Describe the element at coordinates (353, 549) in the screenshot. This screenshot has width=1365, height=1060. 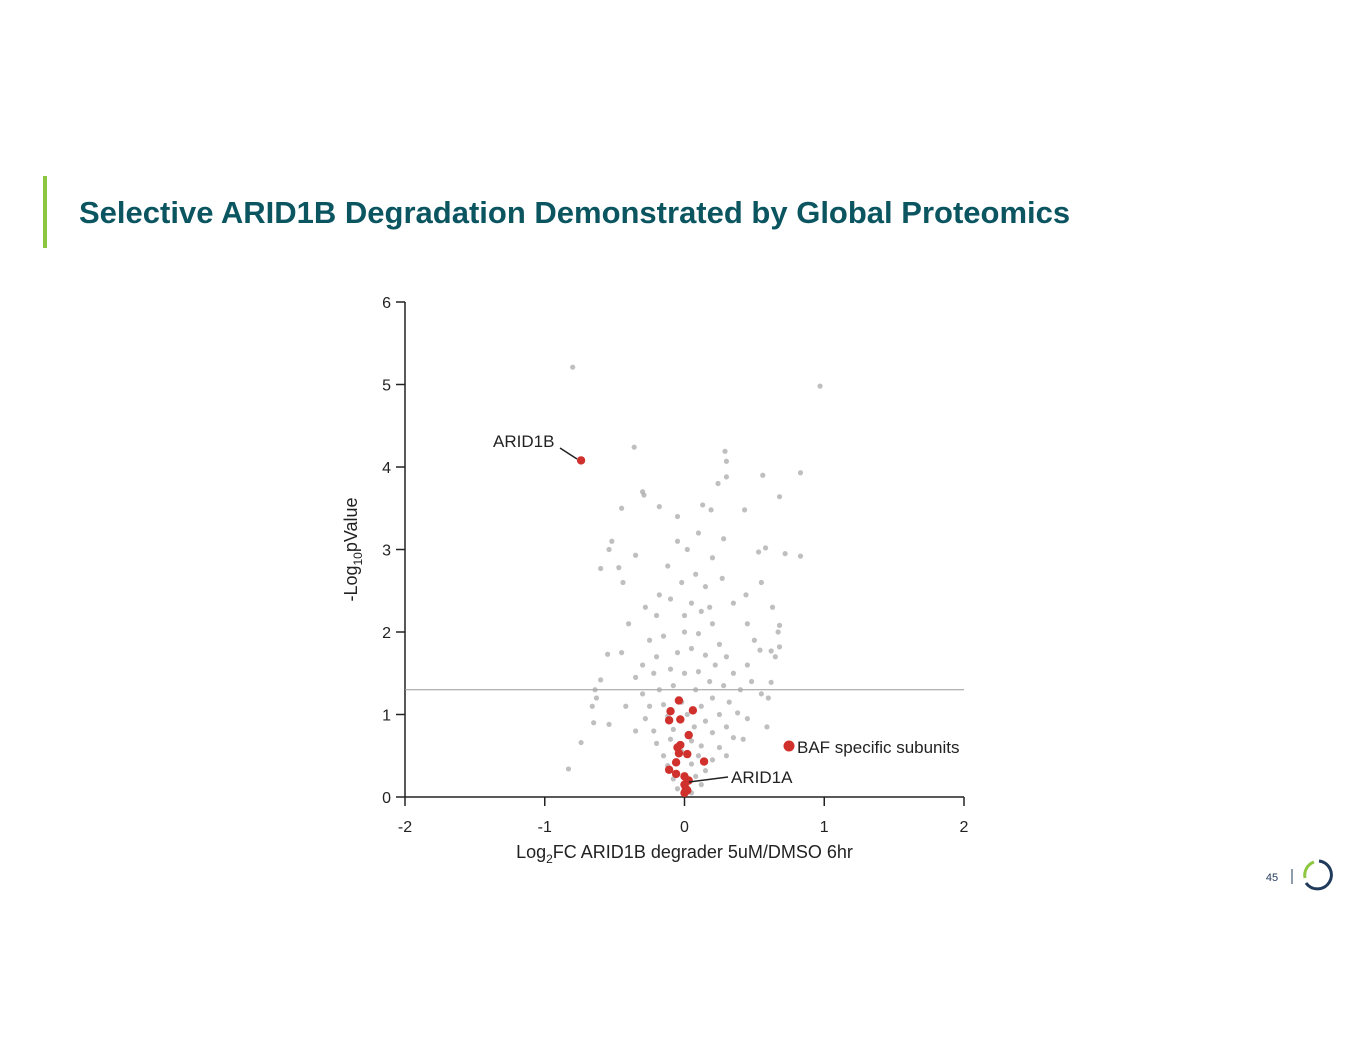
I see `y-axis-label: -Log10pValue` at that location.